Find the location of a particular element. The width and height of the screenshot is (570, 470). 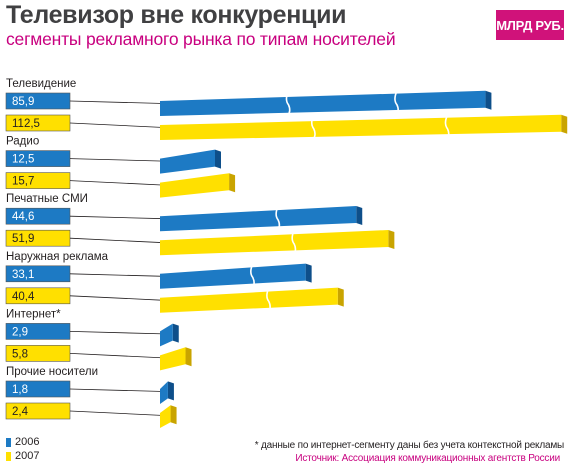

legend-item-2007: 2007 is located at coordinates (22, 456).